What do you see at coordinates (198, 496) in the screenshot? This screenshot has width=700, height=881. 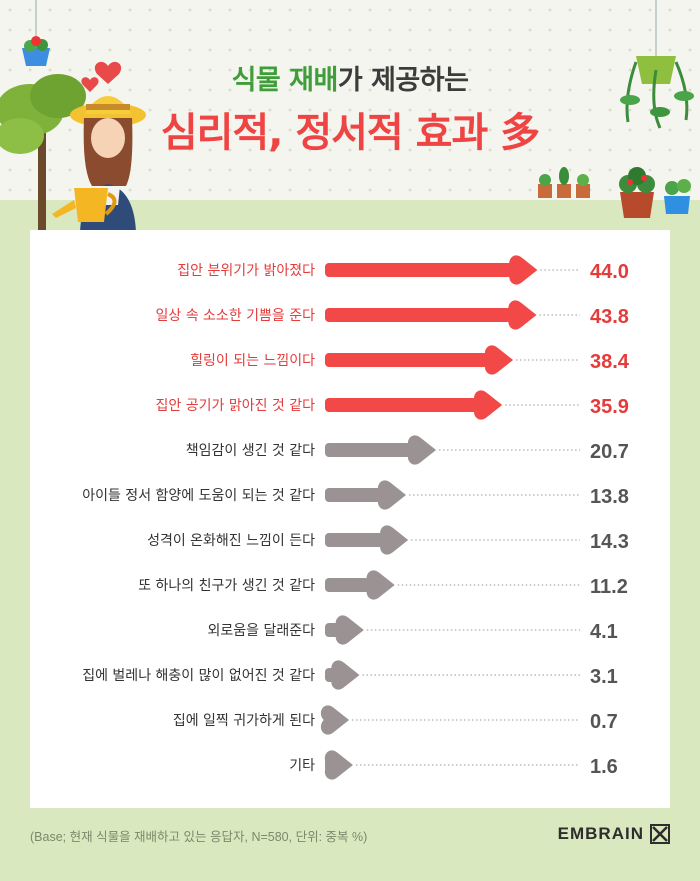 I see `category-label: 아이들 정서 함양에 도움이 되는 것 같다` at bounding box center [198, 496].